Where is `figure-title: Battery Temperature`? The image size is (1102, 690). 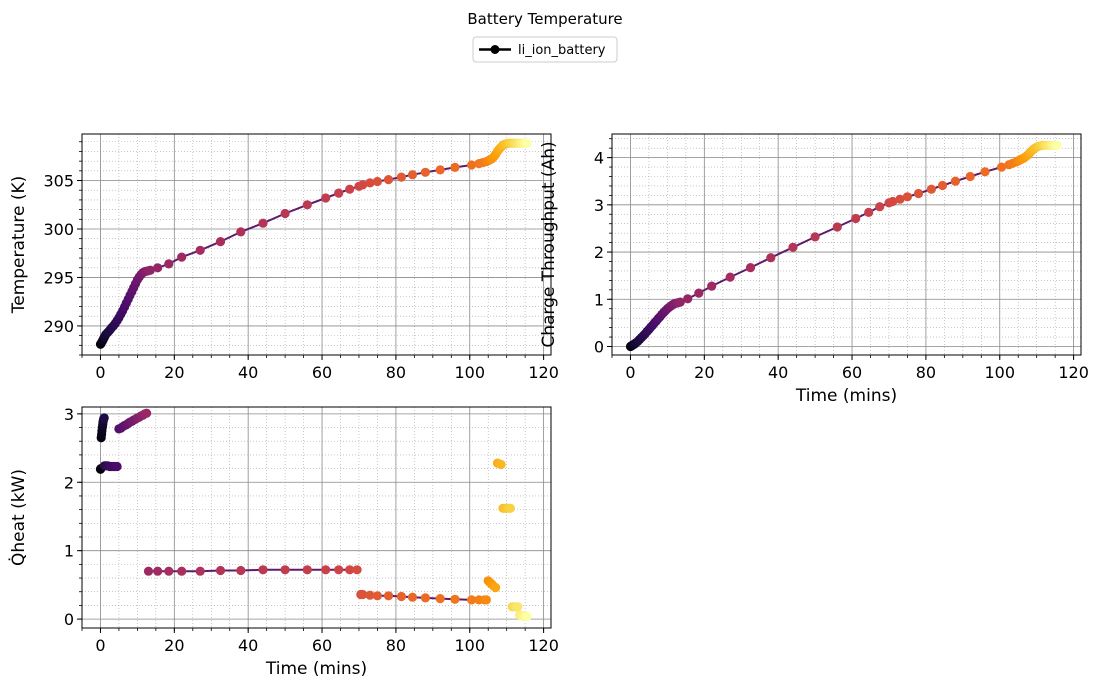
figure-title: Battery Temperature is located at coordinates (544, 19).